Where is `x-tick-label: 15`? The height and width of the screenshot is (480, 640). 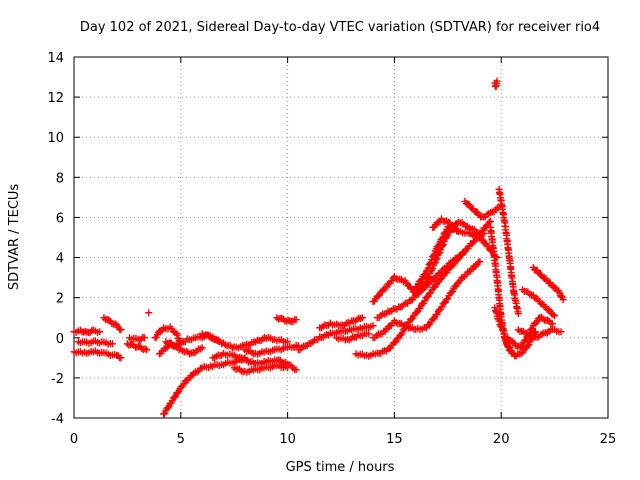 x-tick-label: 15 is located at coordinates (394, 439).